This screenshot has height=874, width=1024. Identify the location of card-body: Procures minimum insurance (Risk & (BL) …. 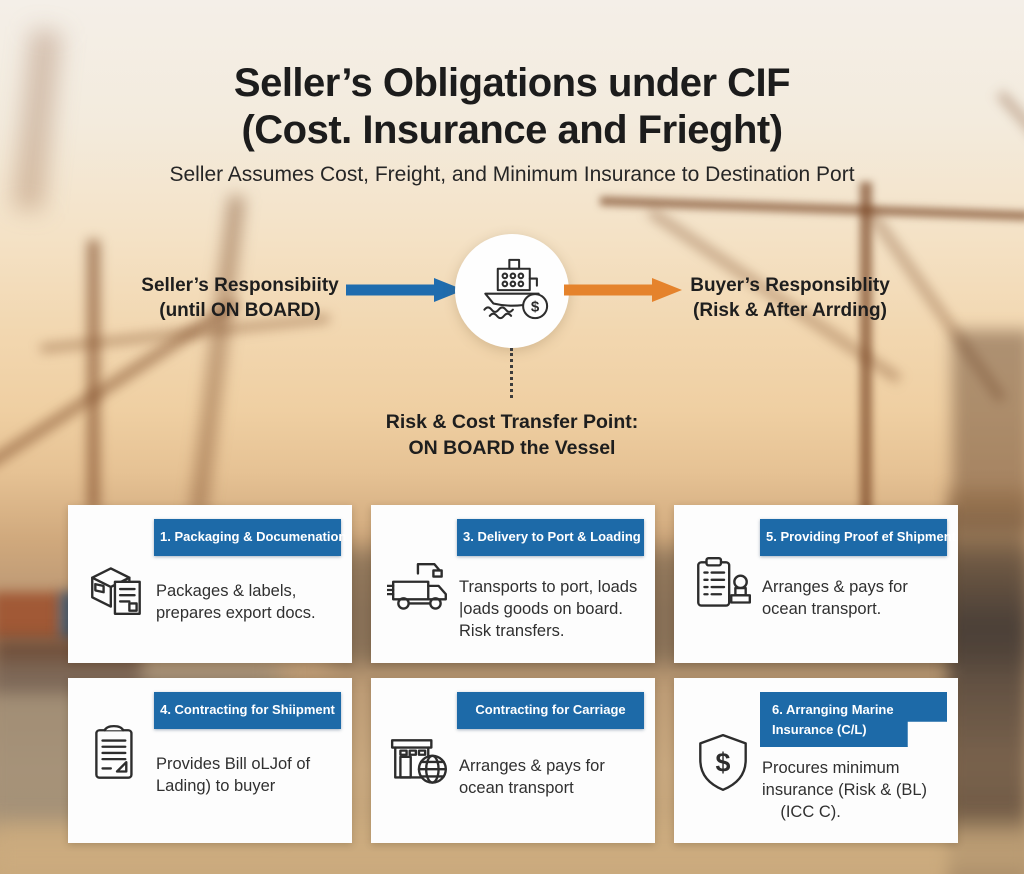
(845, 790).